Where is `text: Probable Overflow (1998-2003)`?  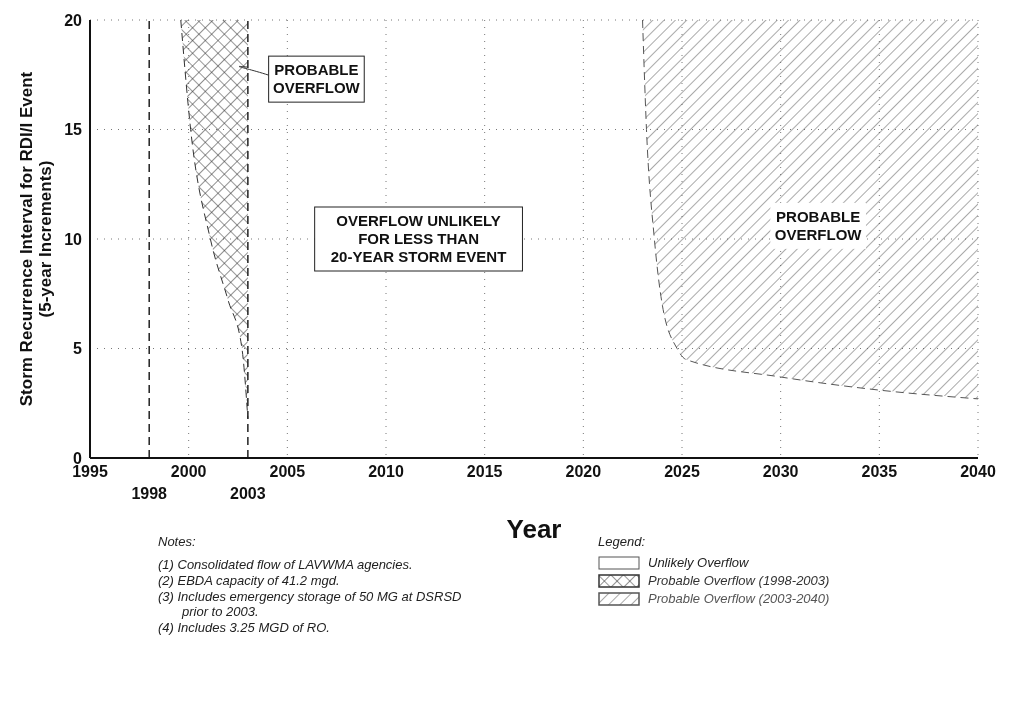 text: Probable Overflow (1998-2003) is located at coordinates (739, 580).